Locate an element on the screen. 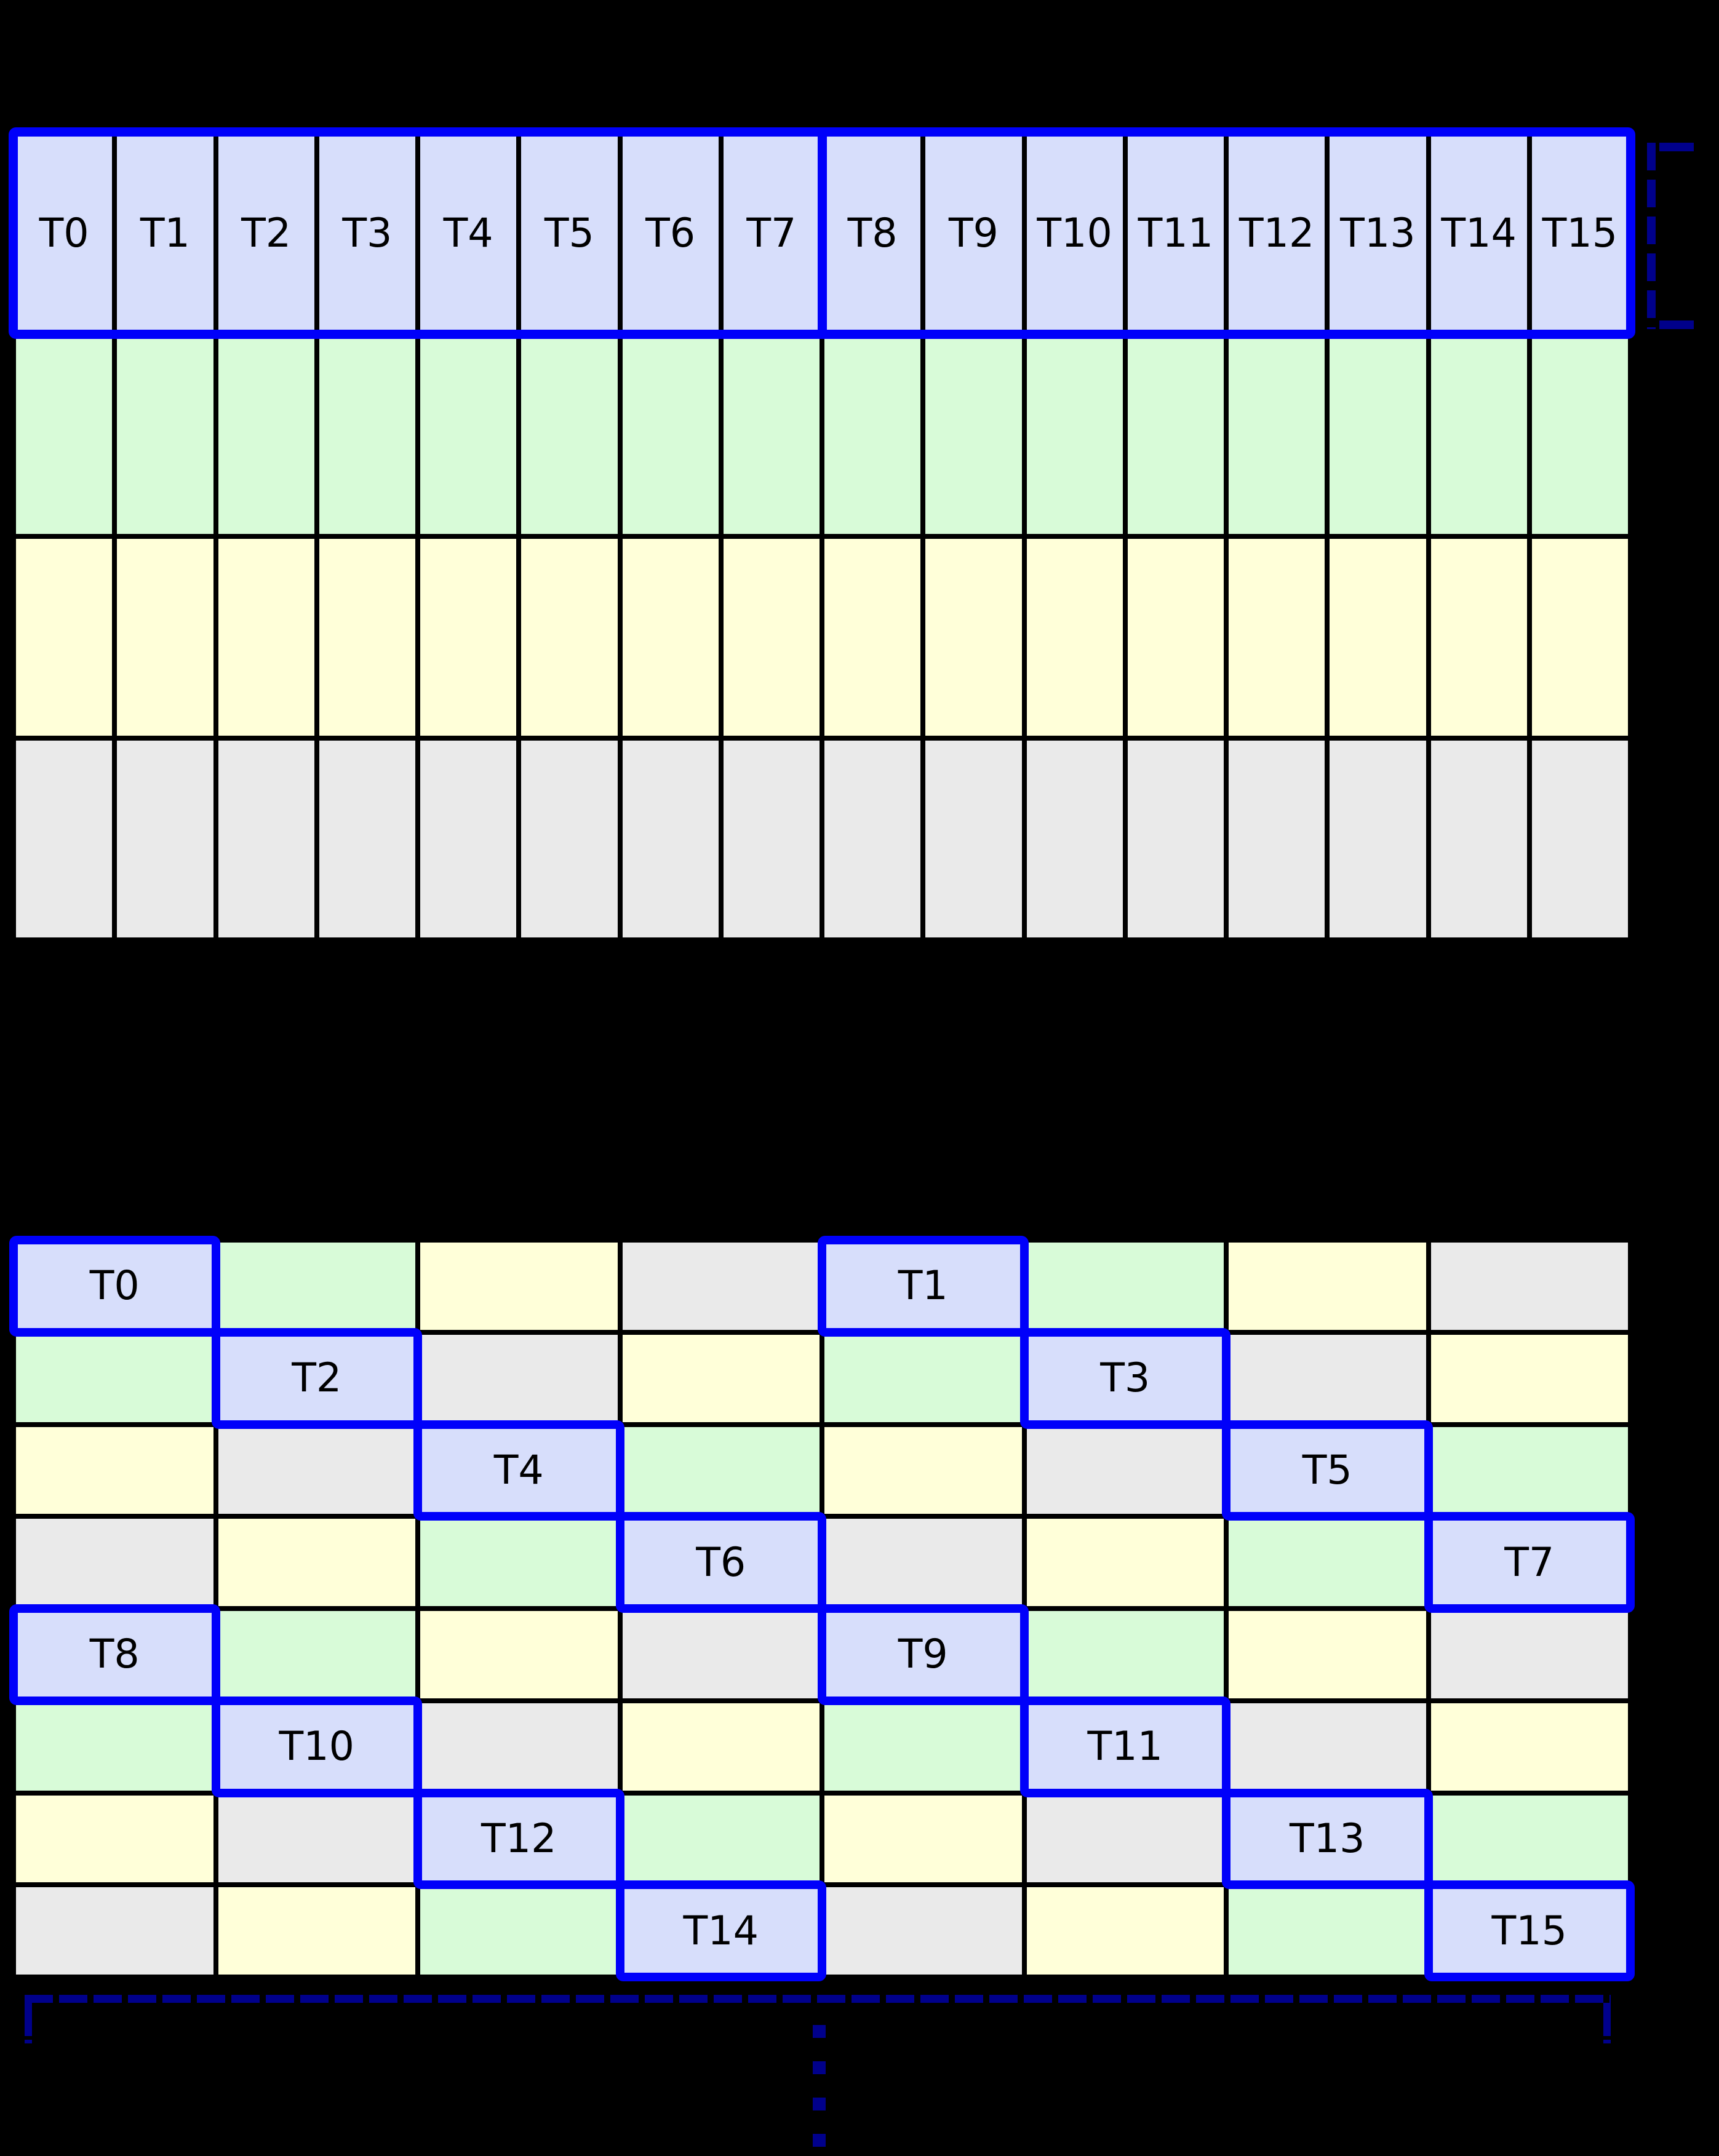 The width and height of the screenshot is (1719, 2156). top-thread-cell: T14 is located at coordinates (1479, 233).